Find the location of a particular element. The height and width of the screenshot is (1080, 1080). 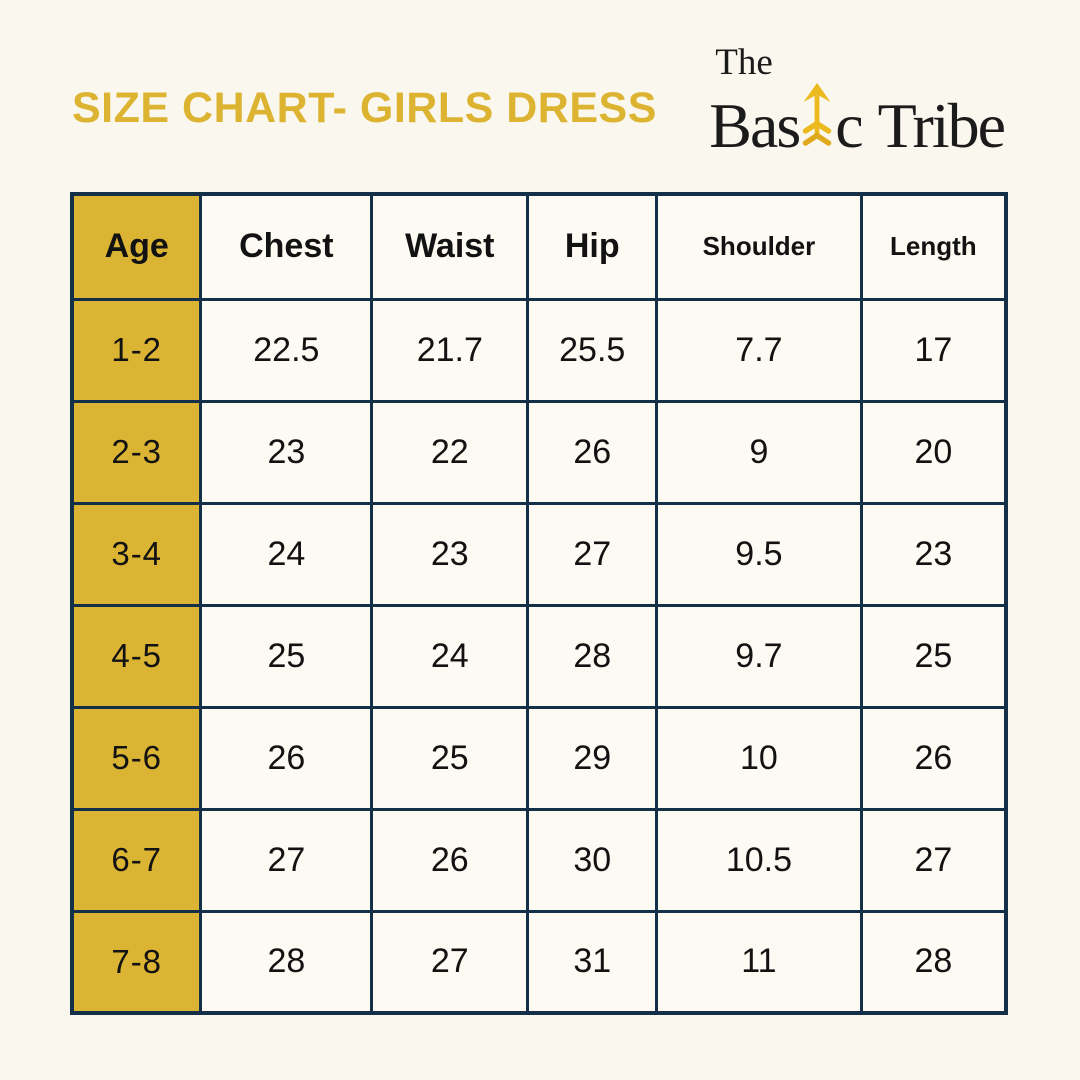

value-cell: 7.7 is located at coordinates (759, 350).